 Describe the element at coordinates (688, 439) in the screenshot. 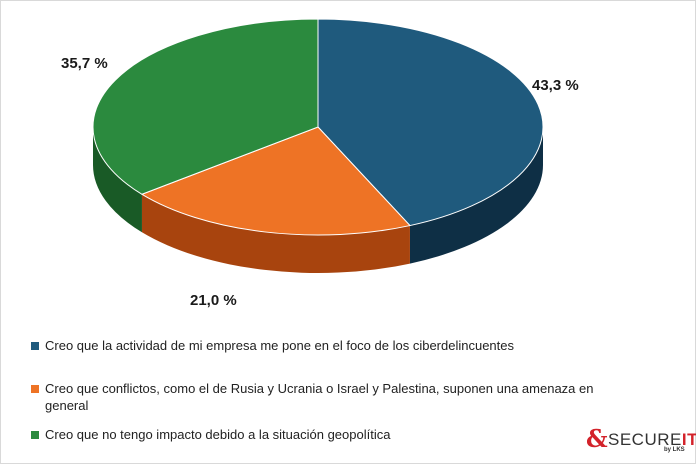

I see `brand-name-accent: IT` at that location.